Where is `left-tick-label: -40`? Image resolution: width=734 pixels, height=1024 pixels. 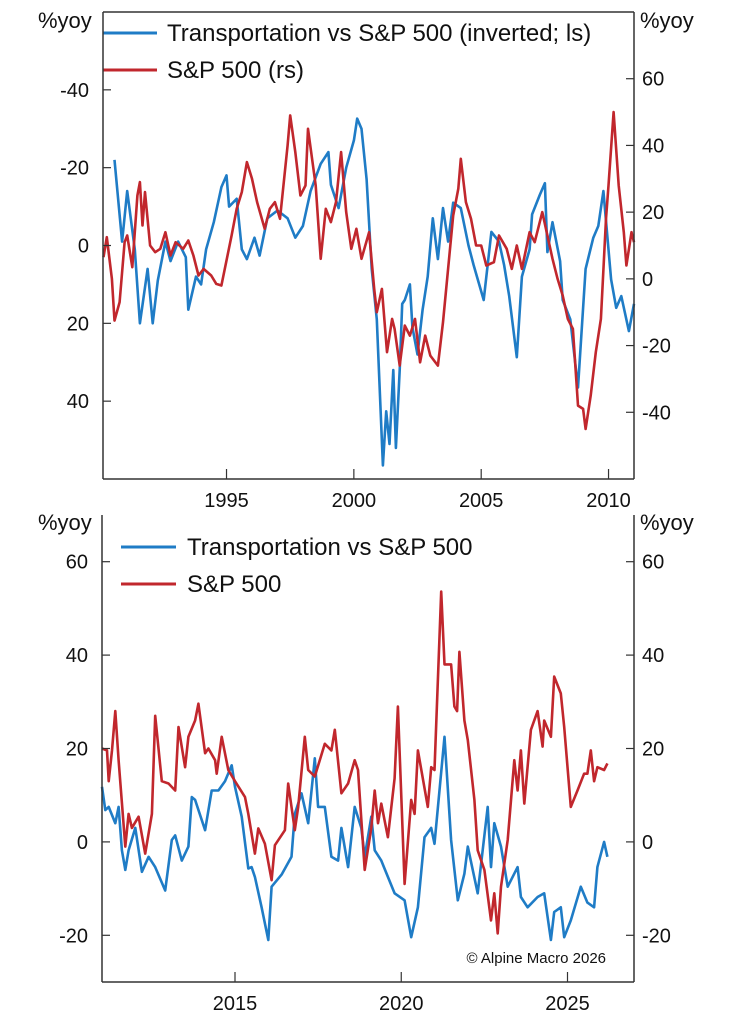
left-tick-label: -40 is located at coordinates (74, 91).